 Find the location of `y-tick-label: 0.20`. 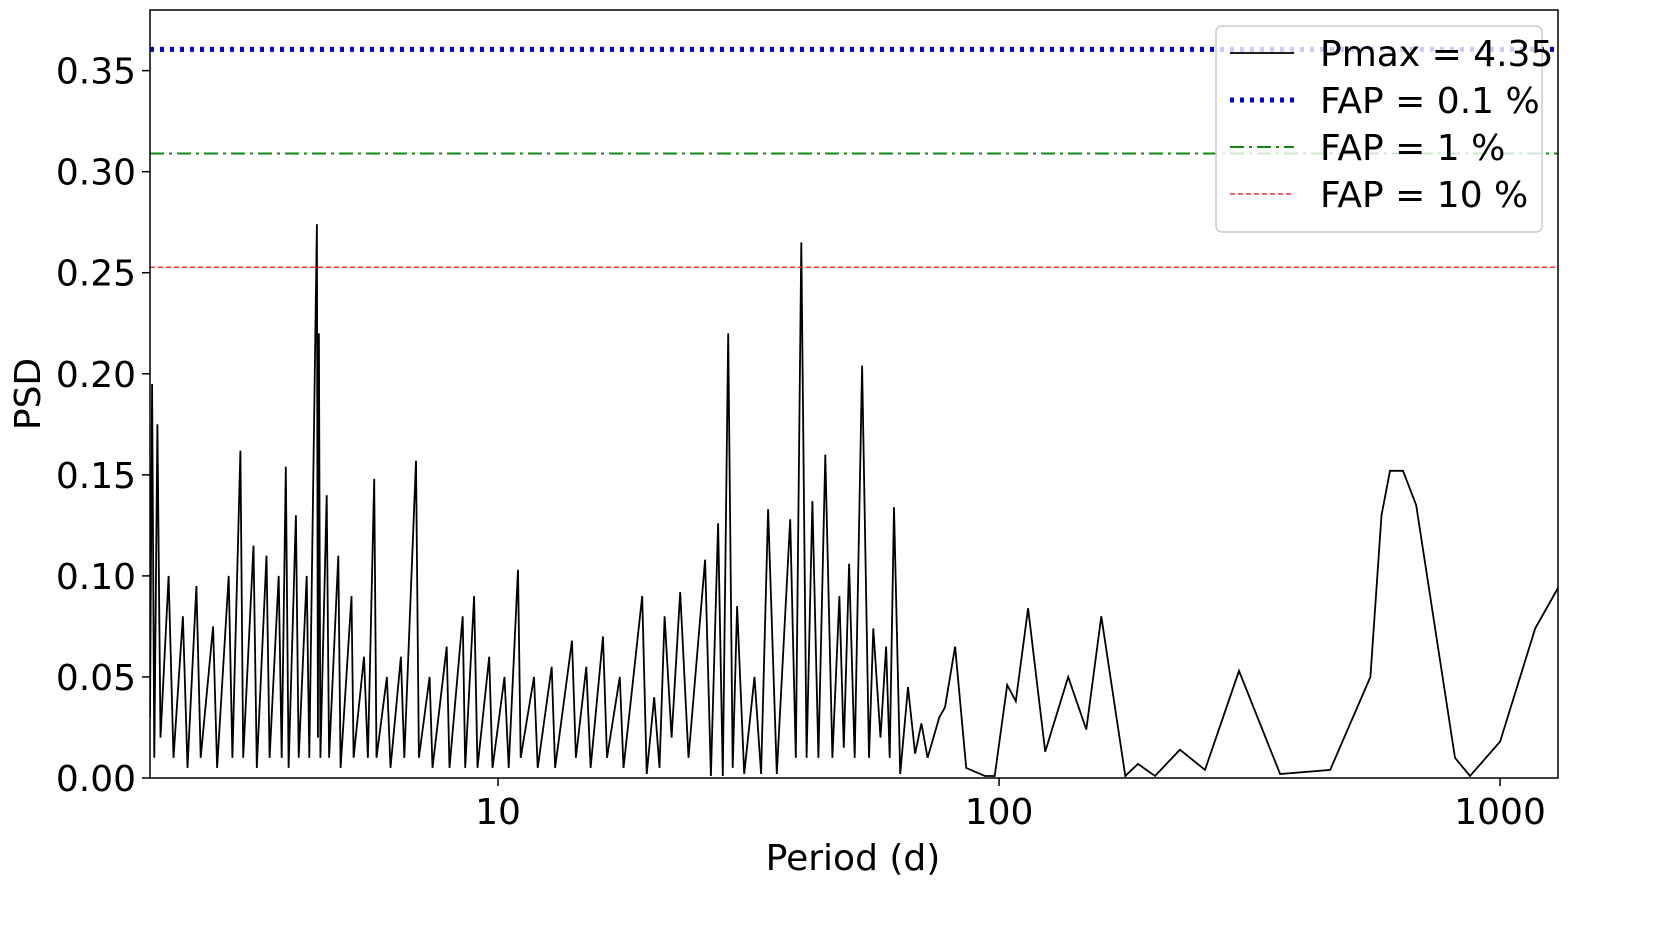

y-tick-label: 0.20 is located at coordinates (96, 375).